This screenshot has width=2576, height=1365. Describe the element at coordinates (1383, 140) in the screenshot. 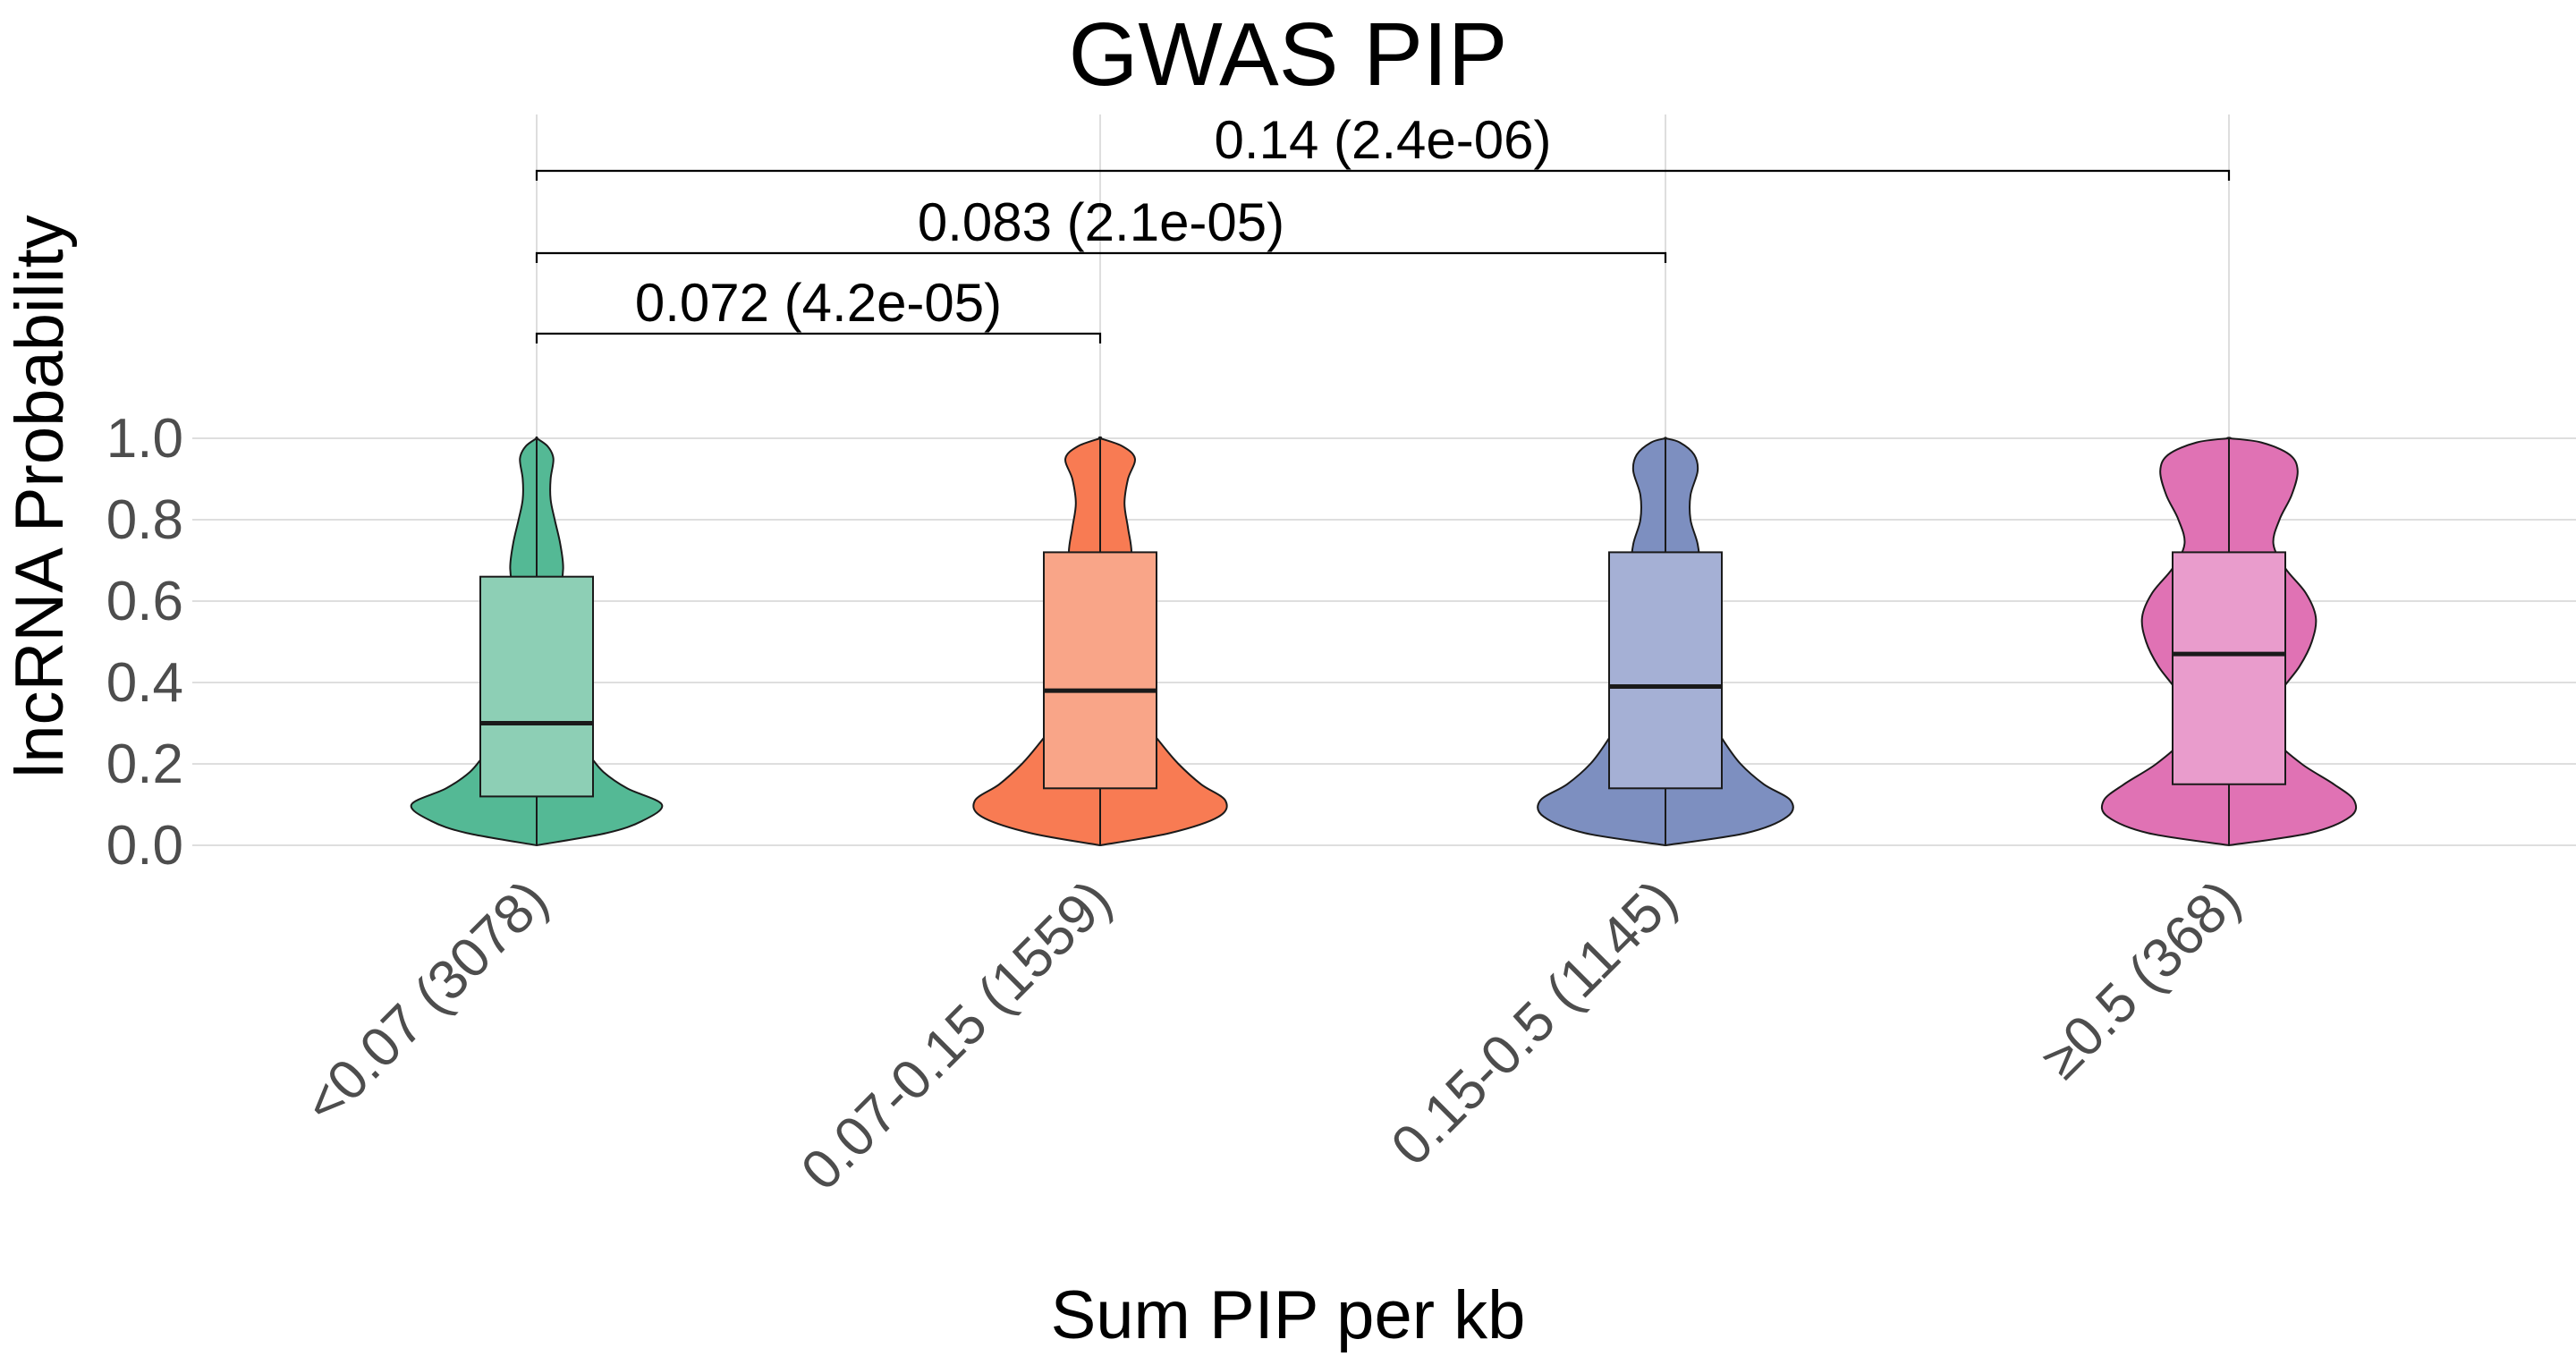

I see `bracket-label-2: 0.14 (2.4e-06)` at that location.